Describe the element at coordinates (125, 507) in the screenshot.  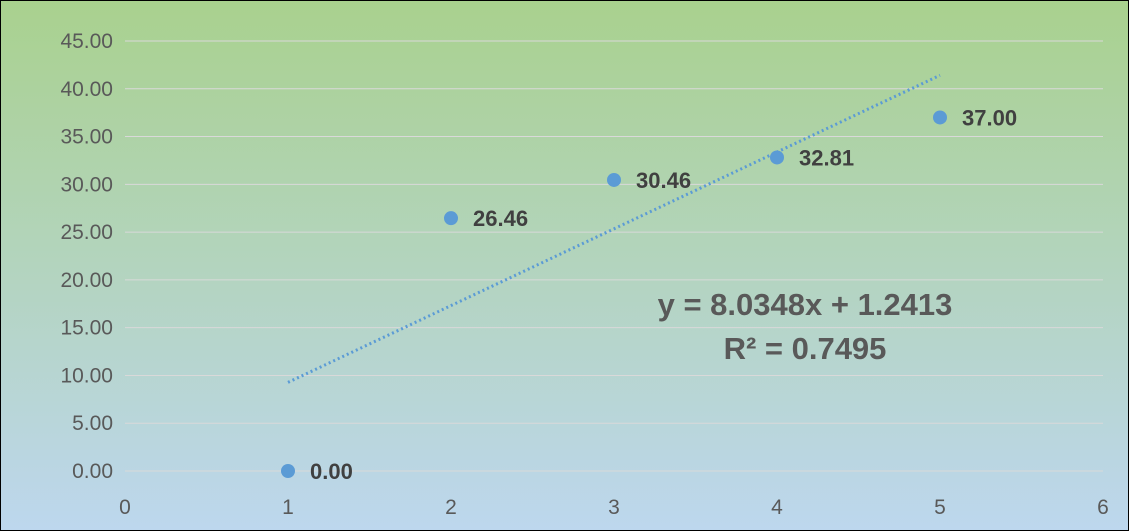
I see `x-tick-label: 0` at that location.